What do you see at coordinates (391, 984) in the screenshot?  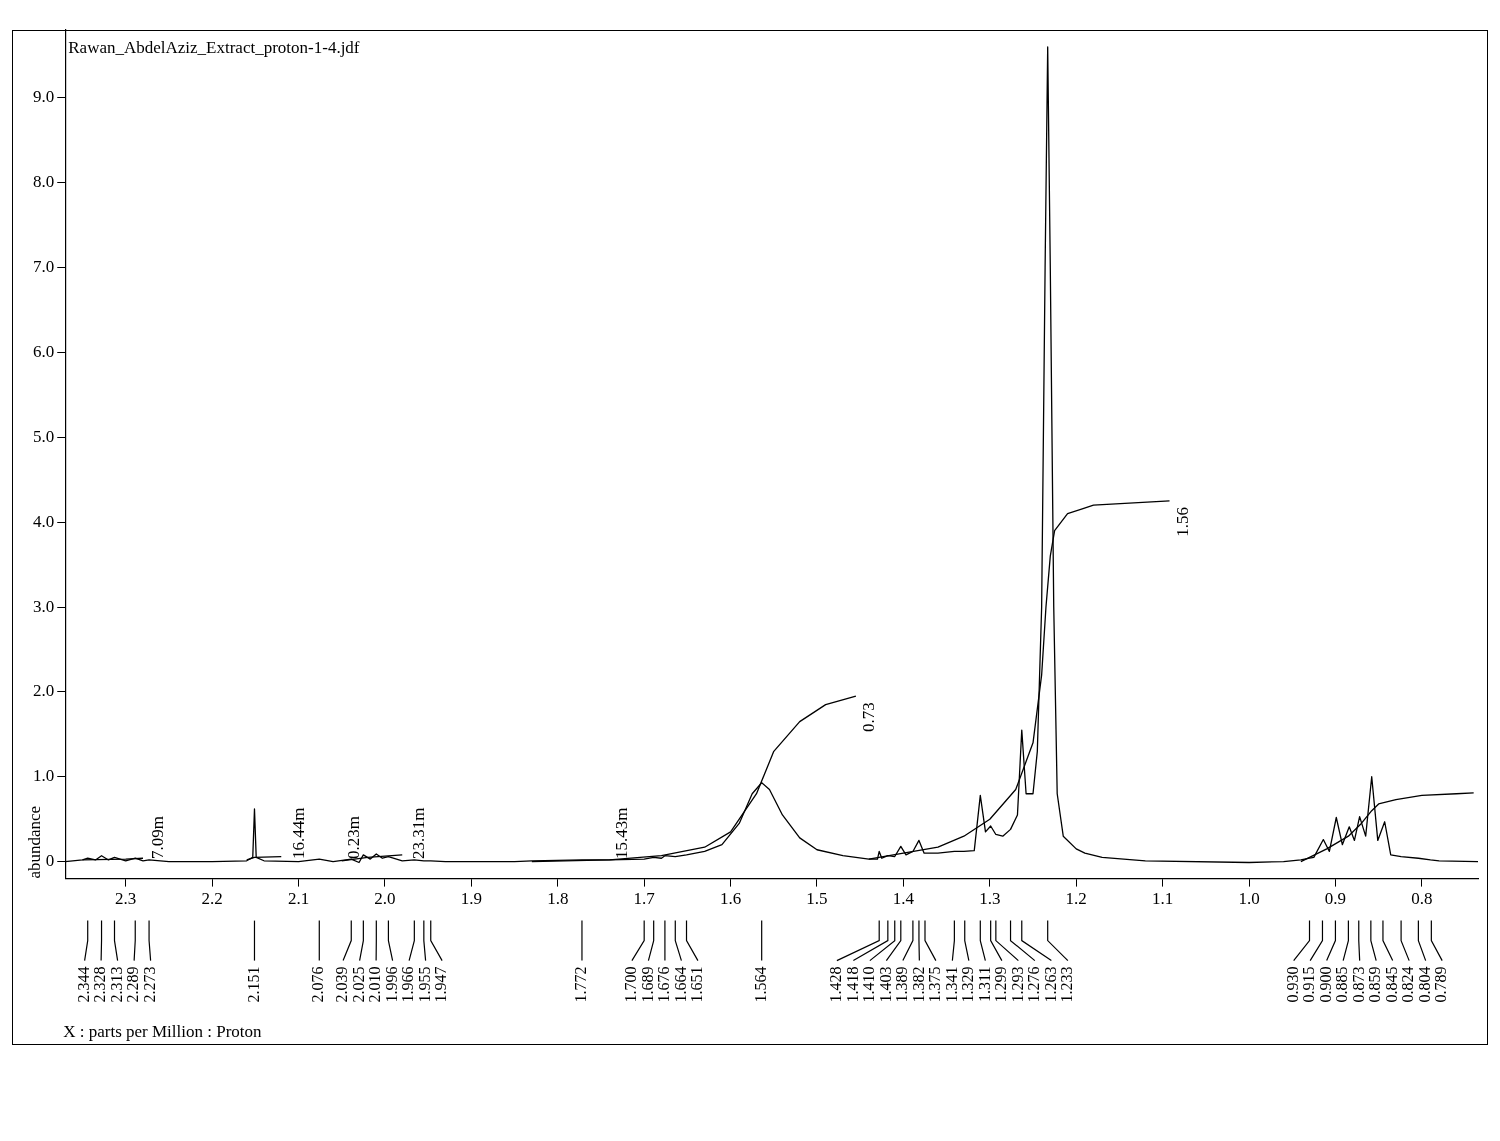 I see `annotation: 1.996` at bounding box center [391, 984].